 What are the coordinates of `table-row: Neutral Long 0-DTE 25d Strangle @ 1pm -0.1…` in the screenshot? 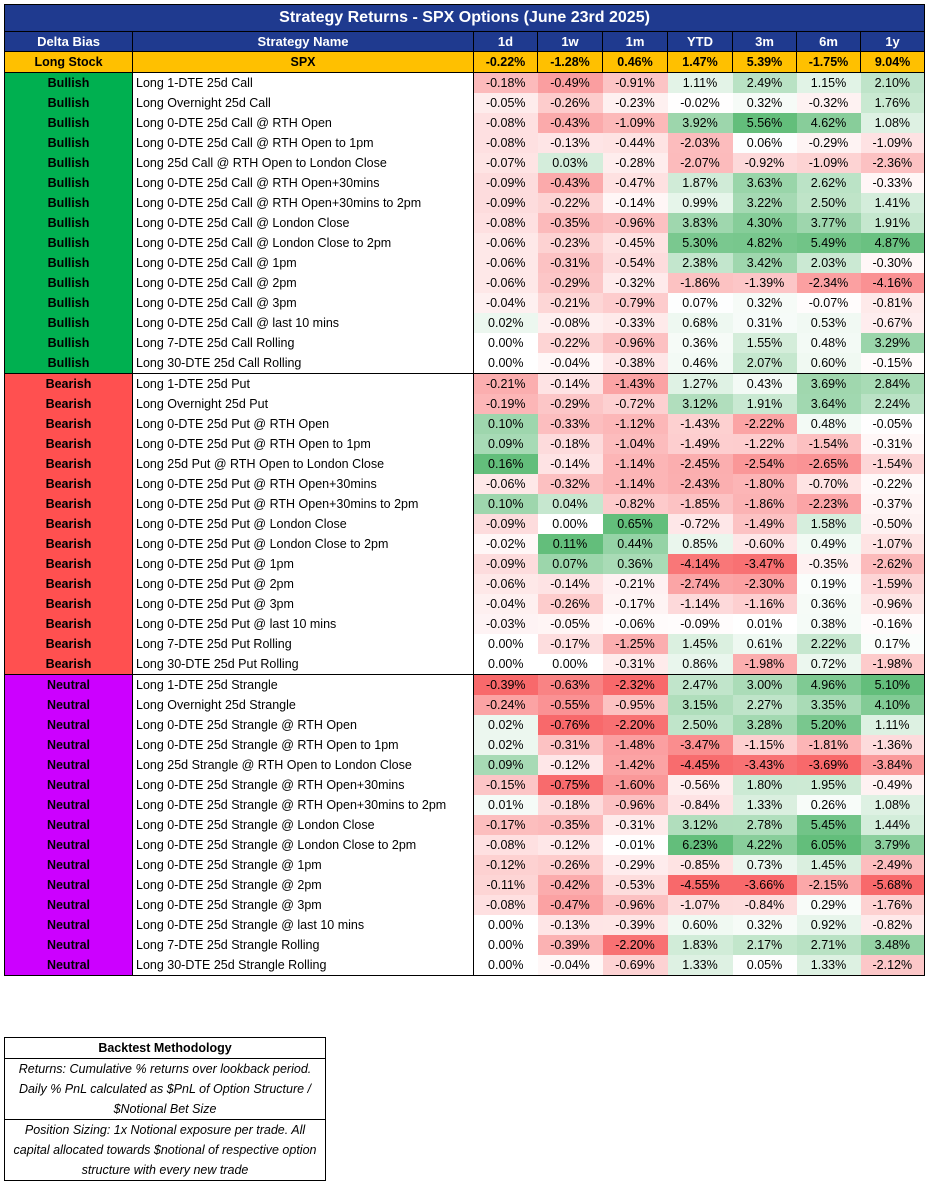 It's located at (465, 865).